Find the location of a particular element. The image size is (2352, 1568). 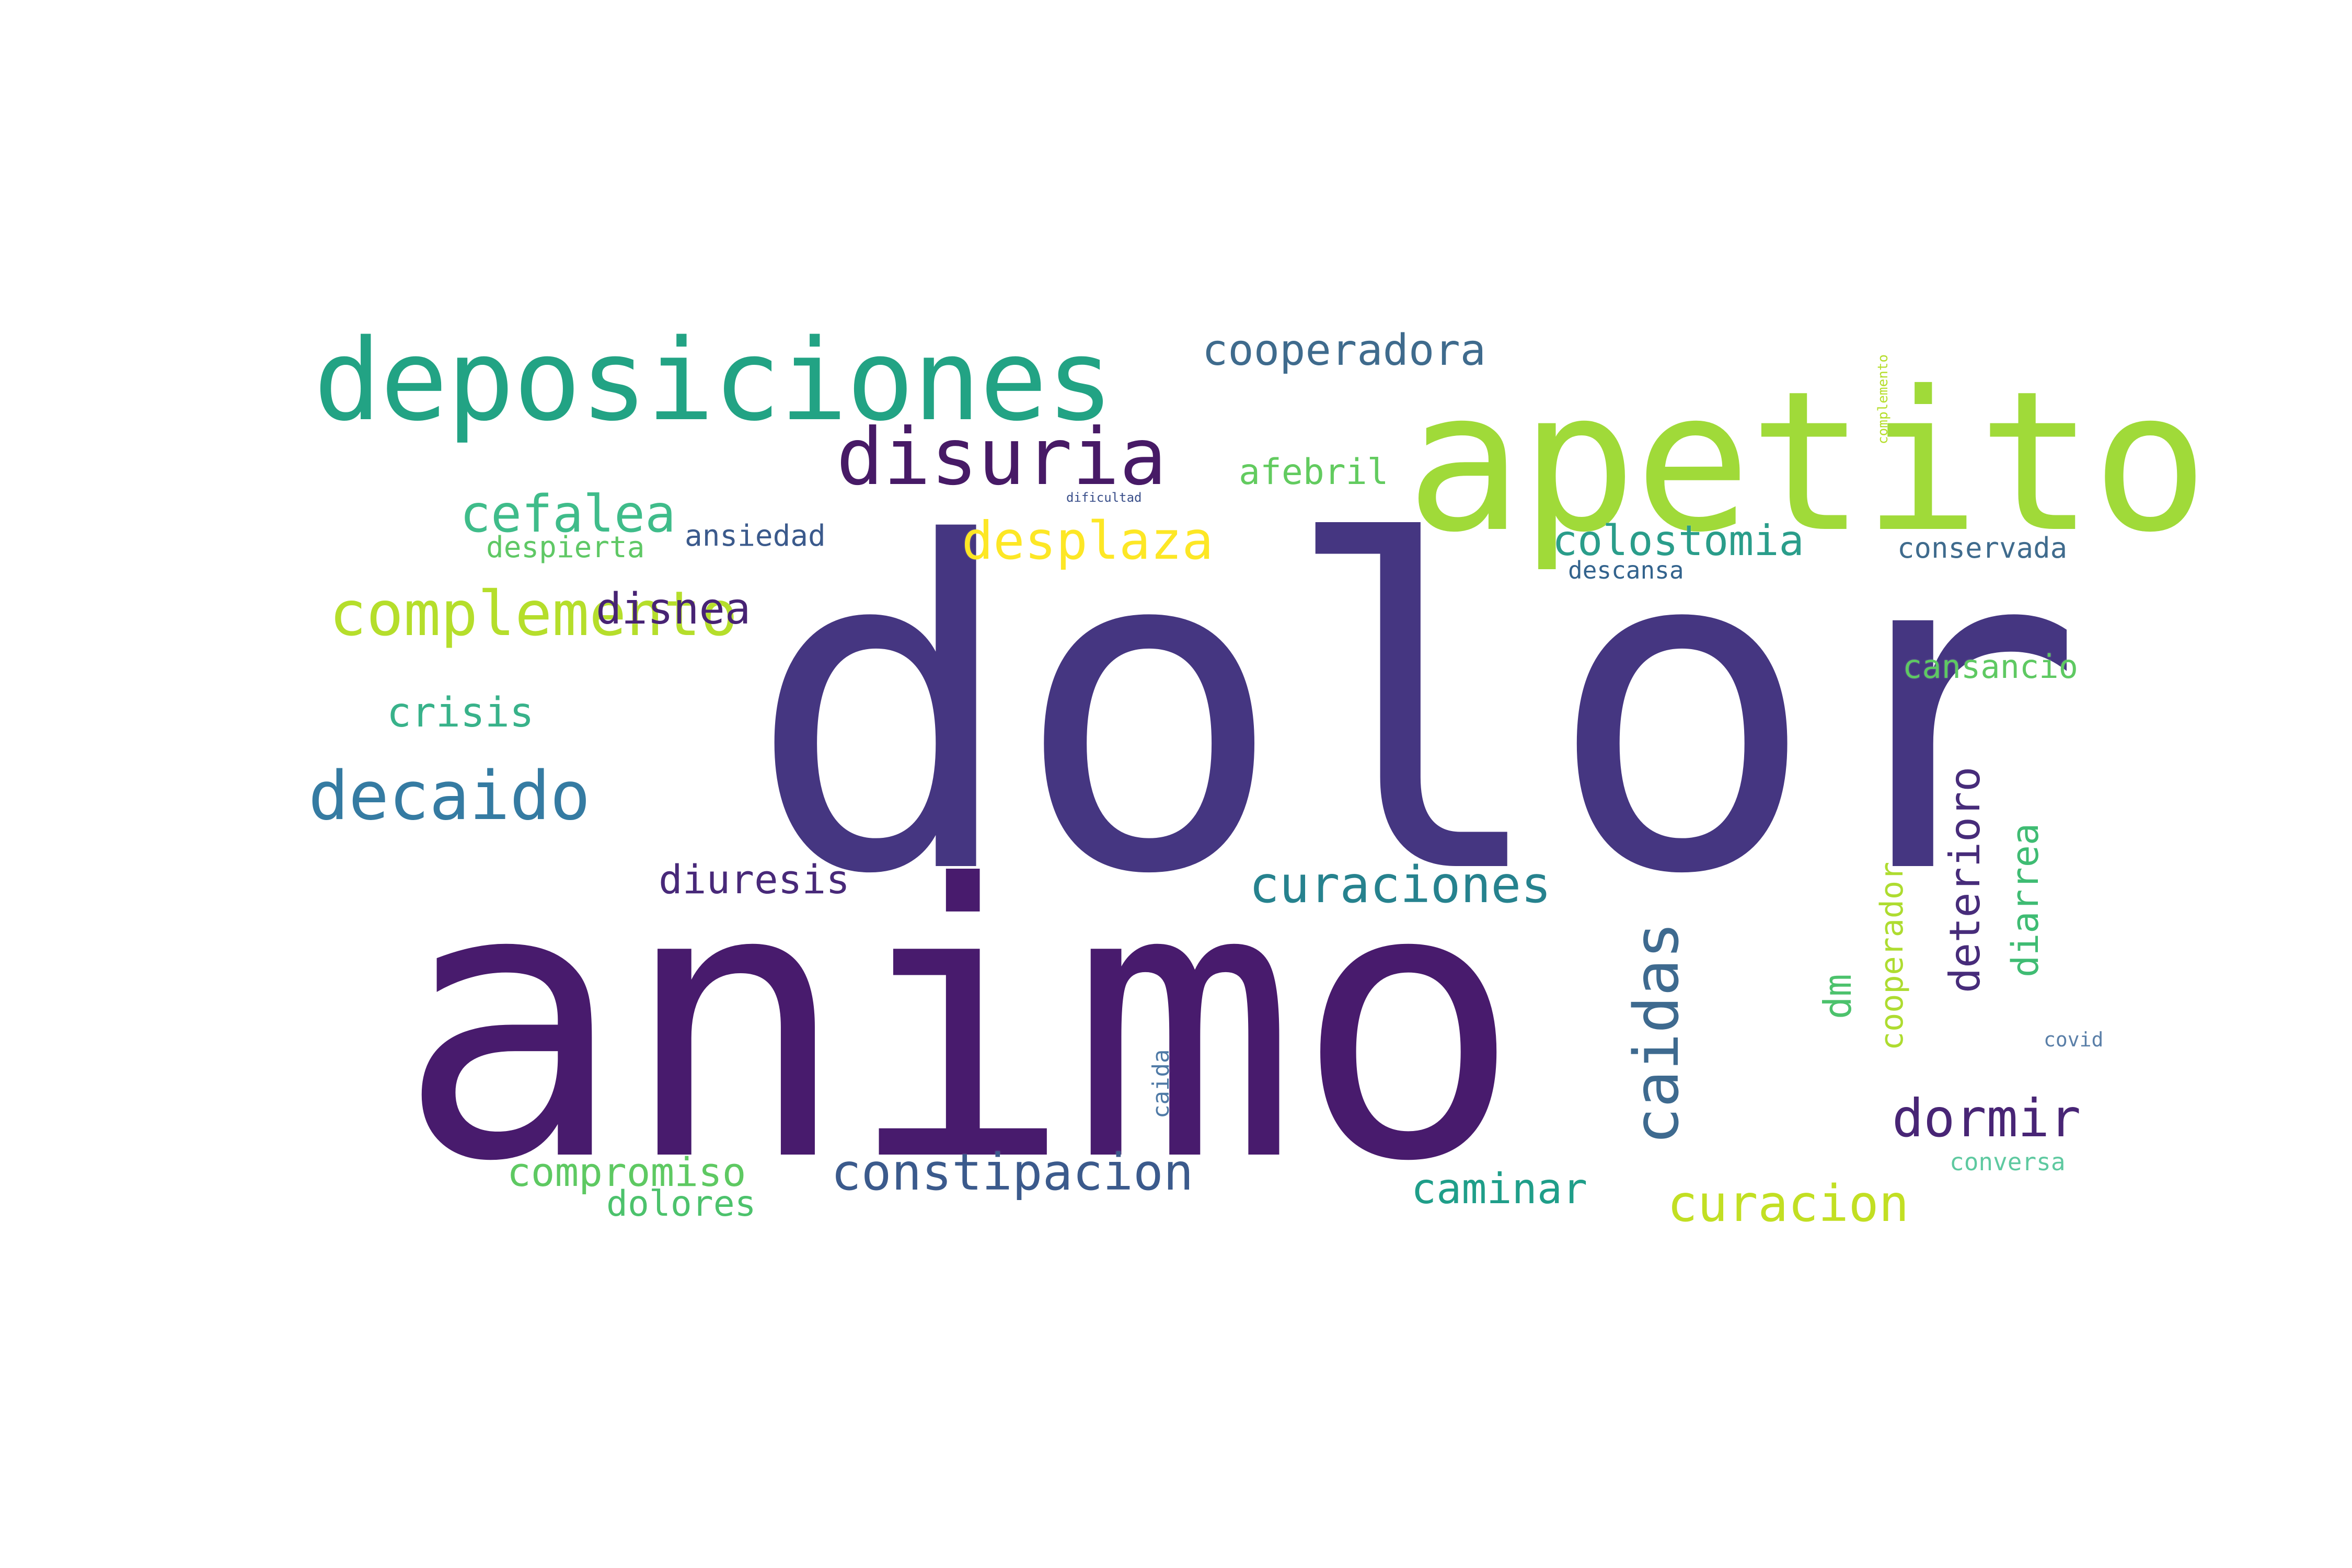

word-dm: dm is located at coordinates (1838, 996).